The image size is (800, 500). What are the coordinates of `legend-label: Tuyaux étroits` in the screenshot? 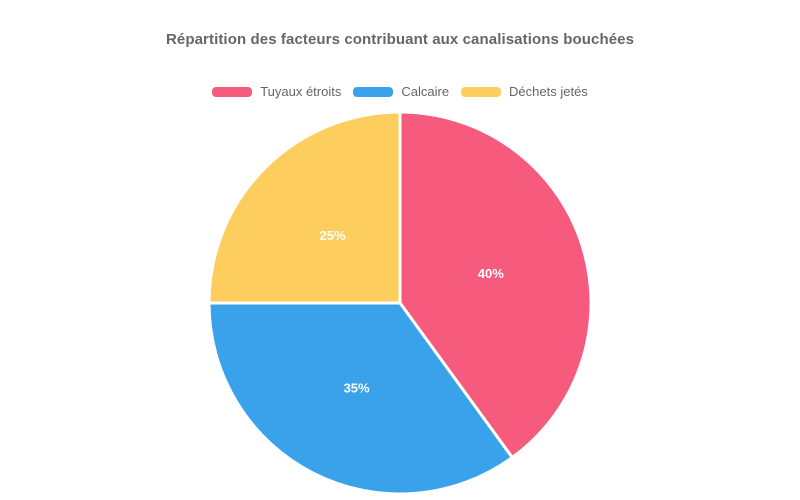 It's located at (301, 91).